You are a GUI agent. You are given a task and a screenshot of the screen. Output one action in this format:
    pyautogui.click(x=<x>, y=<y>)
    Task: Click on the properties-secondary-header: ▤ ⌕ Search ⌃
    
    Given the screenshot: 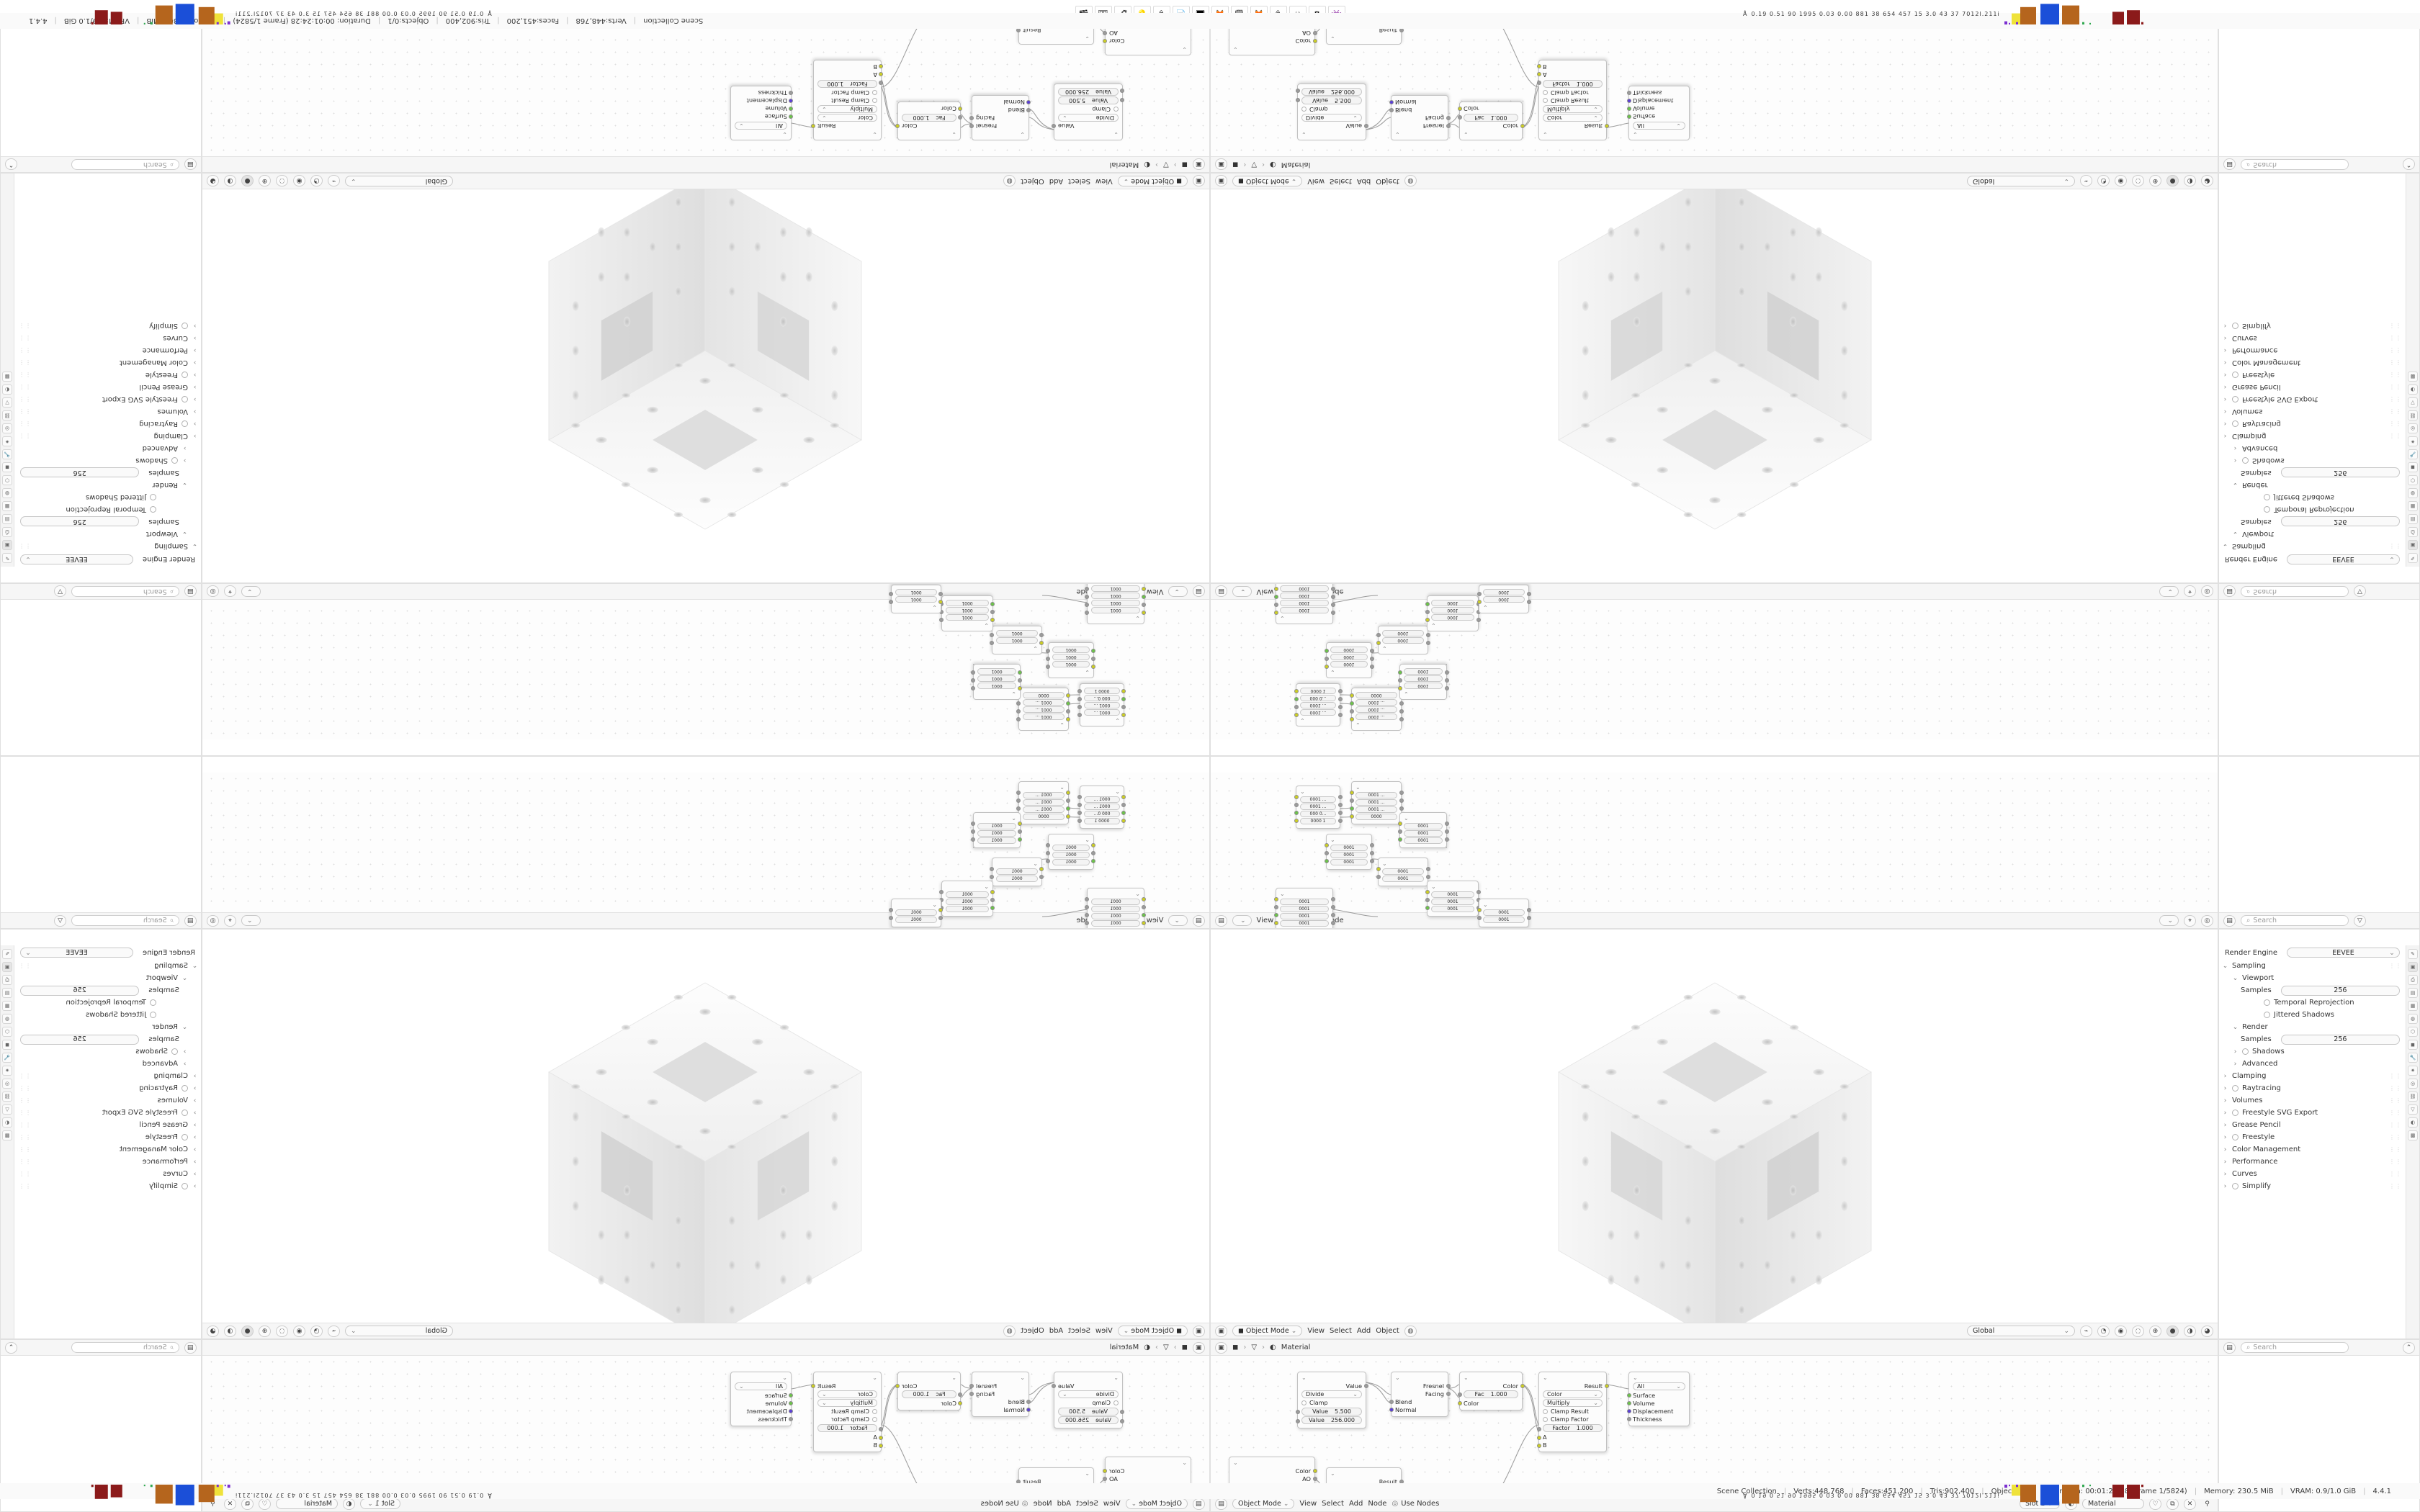 What is the action you would take?
    pyautogui.click(x=2319, y=1348)
    